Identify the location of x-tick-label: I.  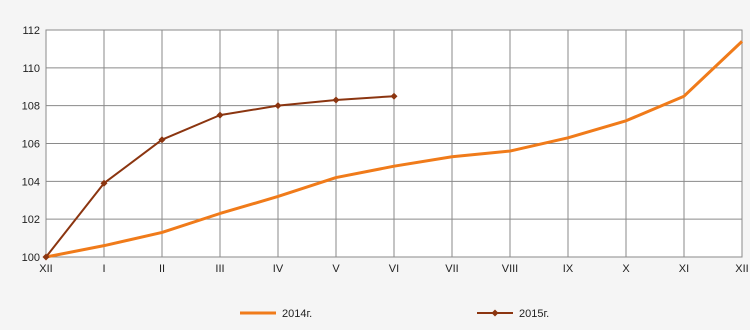
(103, 269).